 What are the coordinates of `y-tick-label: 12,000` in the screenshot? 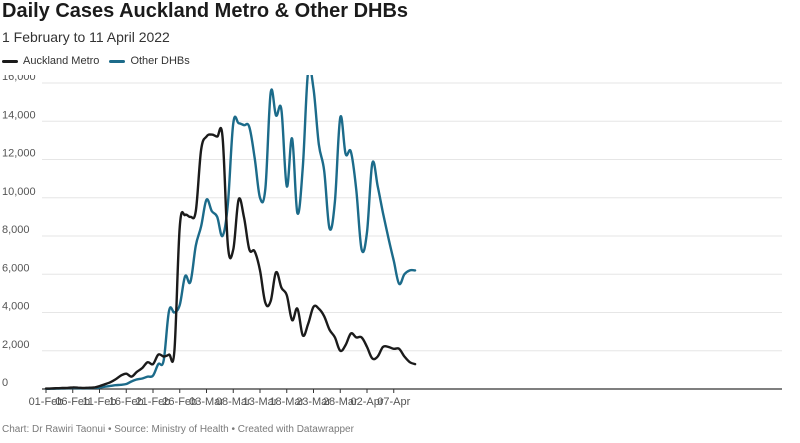 It's located at (19, 154).